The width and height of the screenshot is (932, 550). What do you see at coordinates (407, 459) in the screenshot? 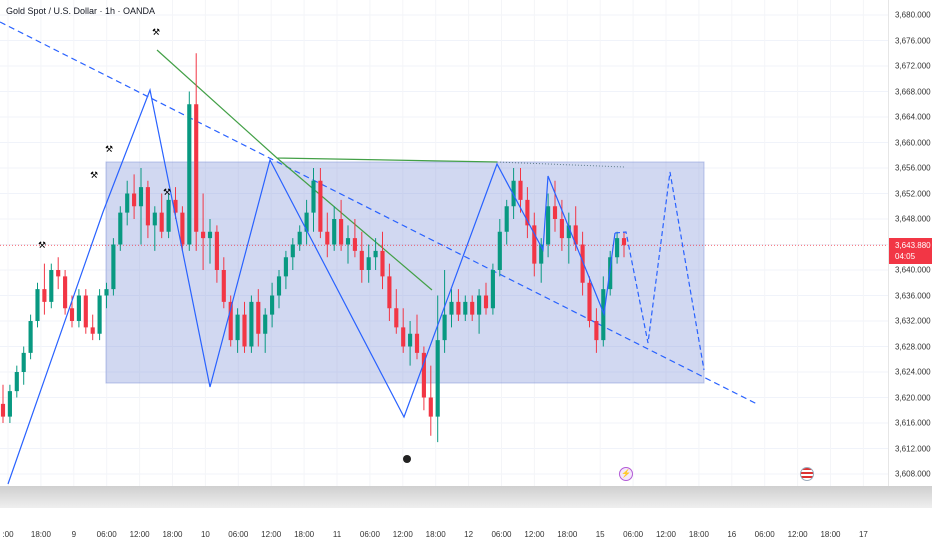
I see `earnings-icon` at bounding box center [407, 459].